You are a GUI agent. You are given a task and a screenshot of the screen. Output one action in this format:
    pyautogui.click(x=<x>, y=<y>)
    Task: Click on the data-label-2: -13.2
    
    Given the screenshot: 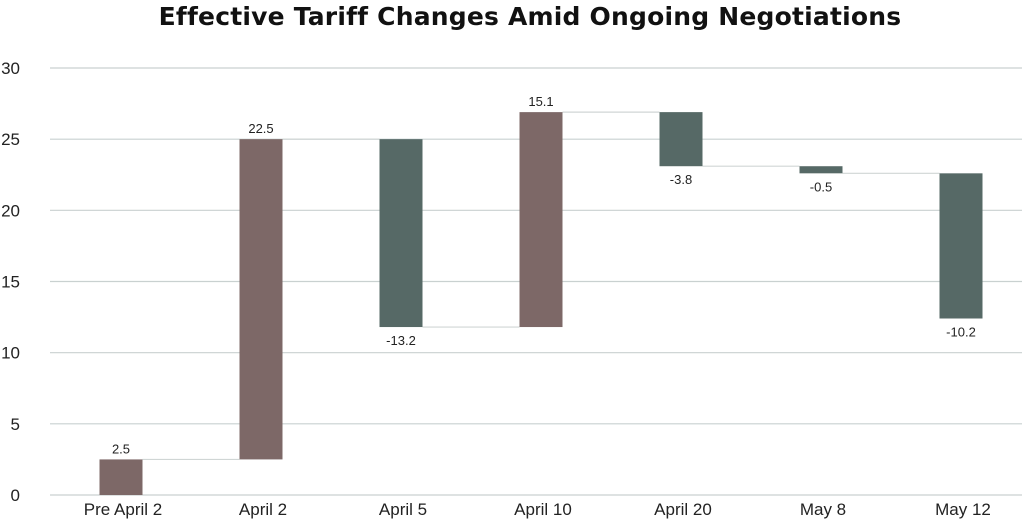 What is the action you would take?
    pyautogui.click(x=401, y=340)
    